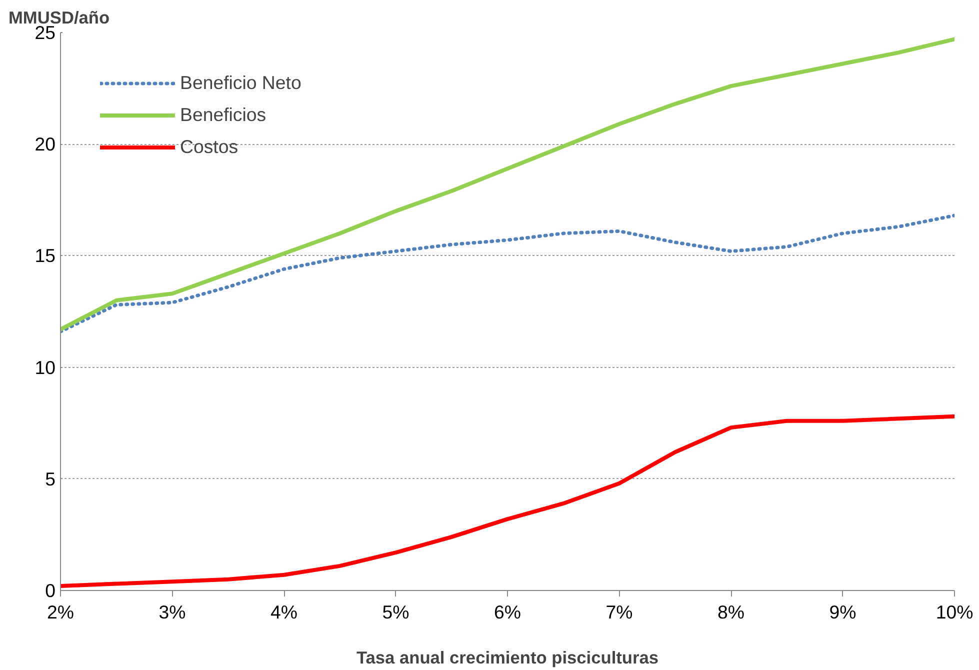  Describe the element at coordinates (507, 612) in the screenshot. I see `x-tick-label: 6%` at that location.